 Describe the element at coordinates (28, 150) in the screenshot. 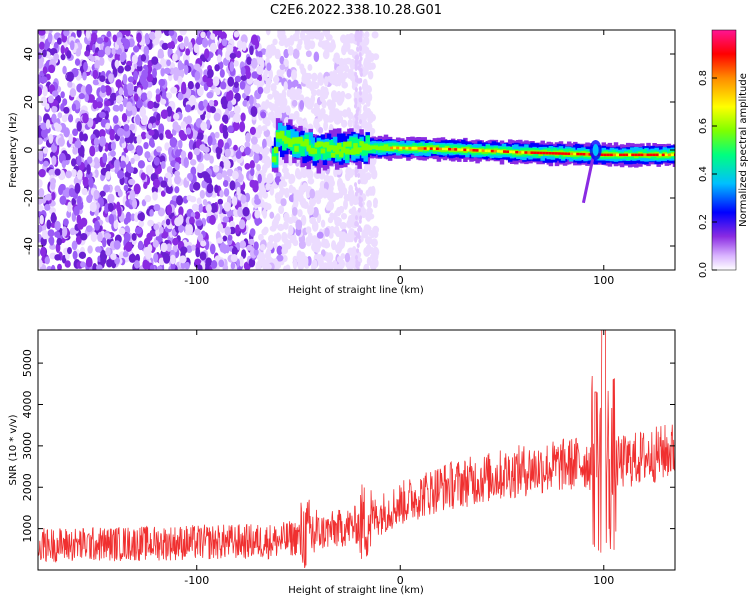

I see `y-tick-label: 0` at that location.